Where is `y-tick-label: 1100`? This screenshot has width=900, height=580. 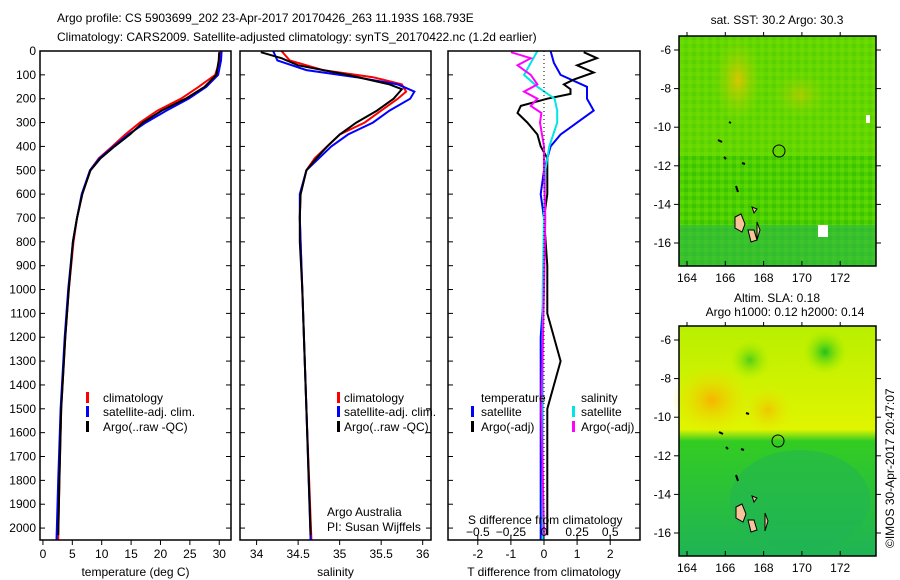
y-tick-label: 1100 is located at coordinates (23, 313).